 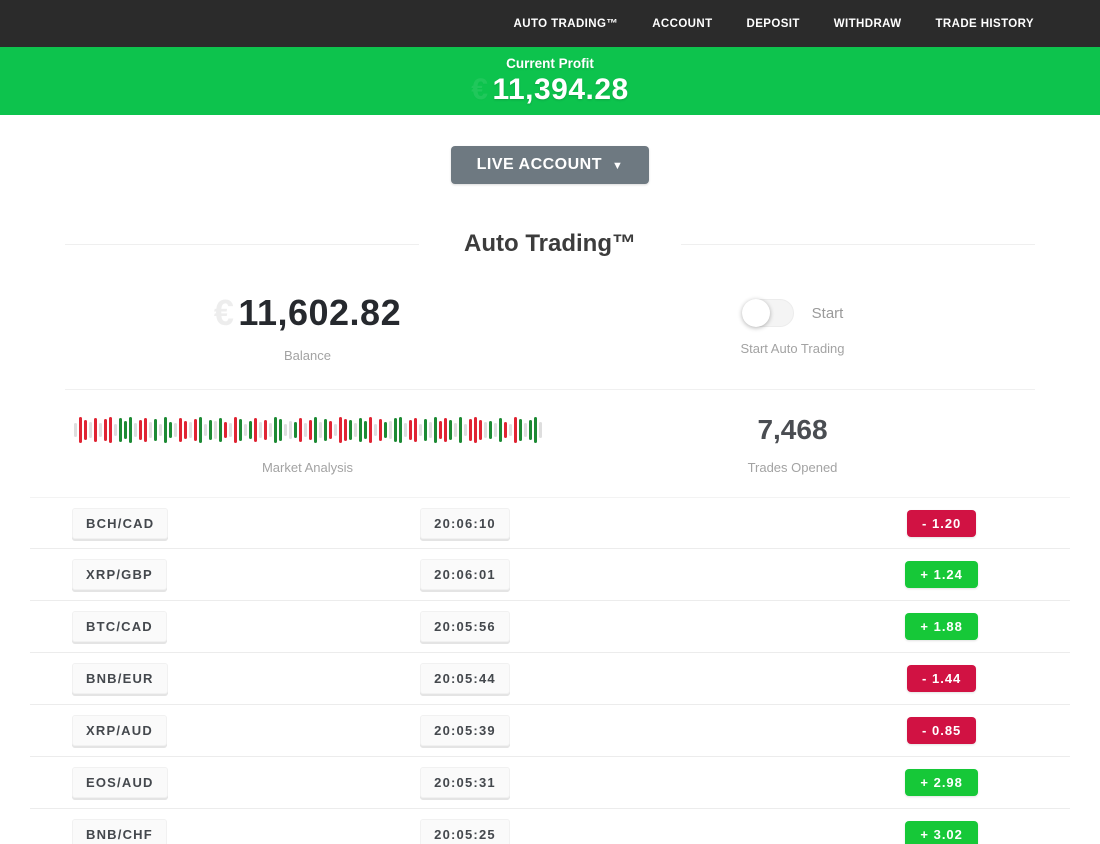 I want to click on trade-change-cell: + 2.98, so click(x=934, y=782).